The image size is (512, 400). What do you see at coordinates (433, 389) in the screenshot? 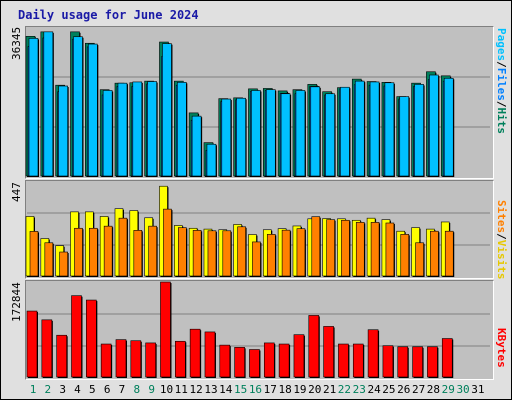
I see `x-tick-label: 28` at bounding box center [433, 389].